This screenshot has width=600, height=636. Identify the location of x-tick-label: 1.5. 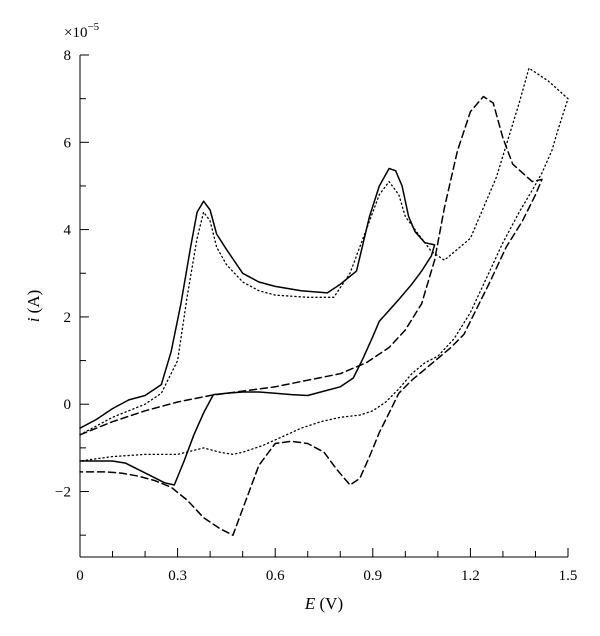
(568, 576).